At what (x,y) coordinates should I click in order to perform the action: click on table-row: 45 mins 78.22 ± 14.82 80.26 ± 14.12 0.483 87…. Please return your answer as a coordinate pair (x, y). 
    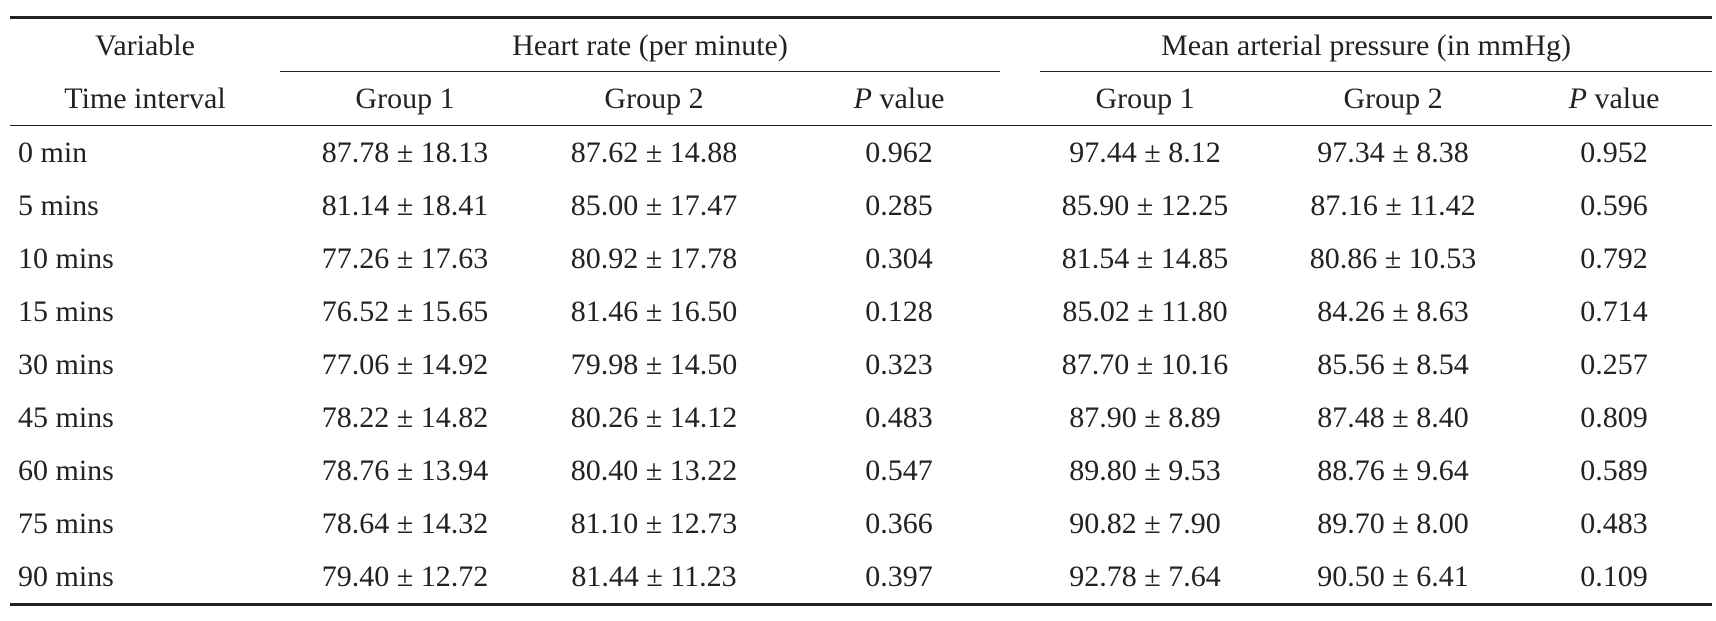
    Looking at the image, I should click on (861, 417).